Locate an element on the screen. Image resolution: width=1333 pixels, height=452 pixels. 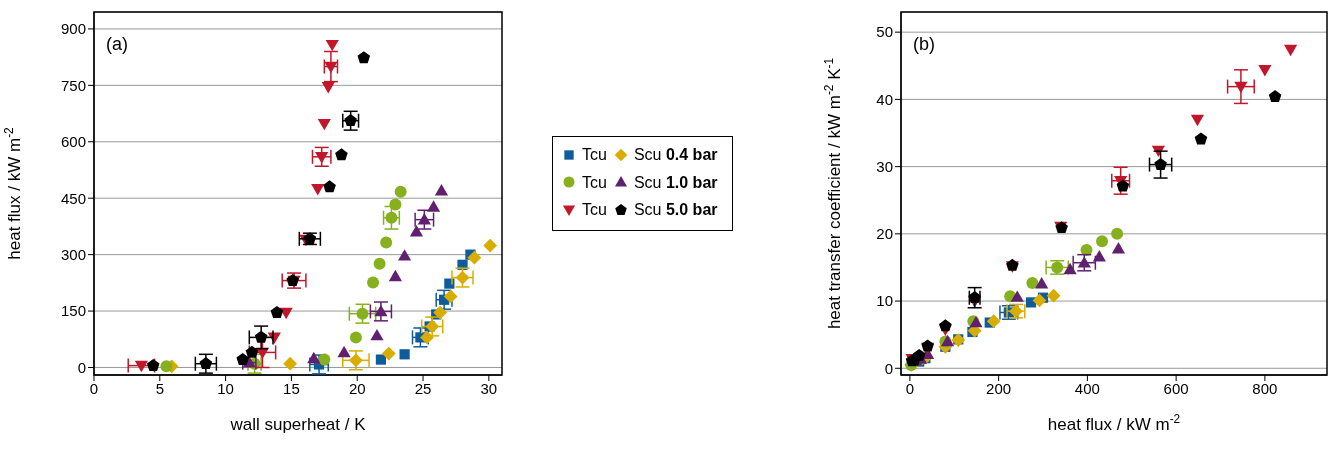
y-tick-label: 600 is located at coordinates (73, 142).